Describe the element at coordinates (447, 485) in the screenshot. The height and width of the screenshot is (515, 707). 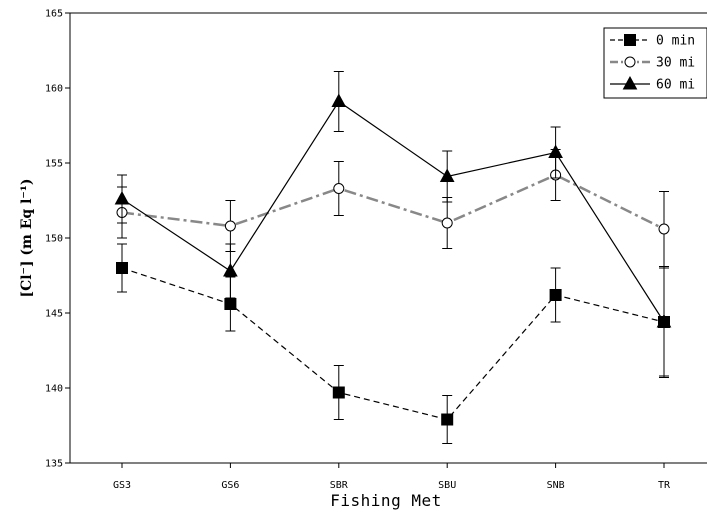
I see `x-tick-label: SBU` at that location.